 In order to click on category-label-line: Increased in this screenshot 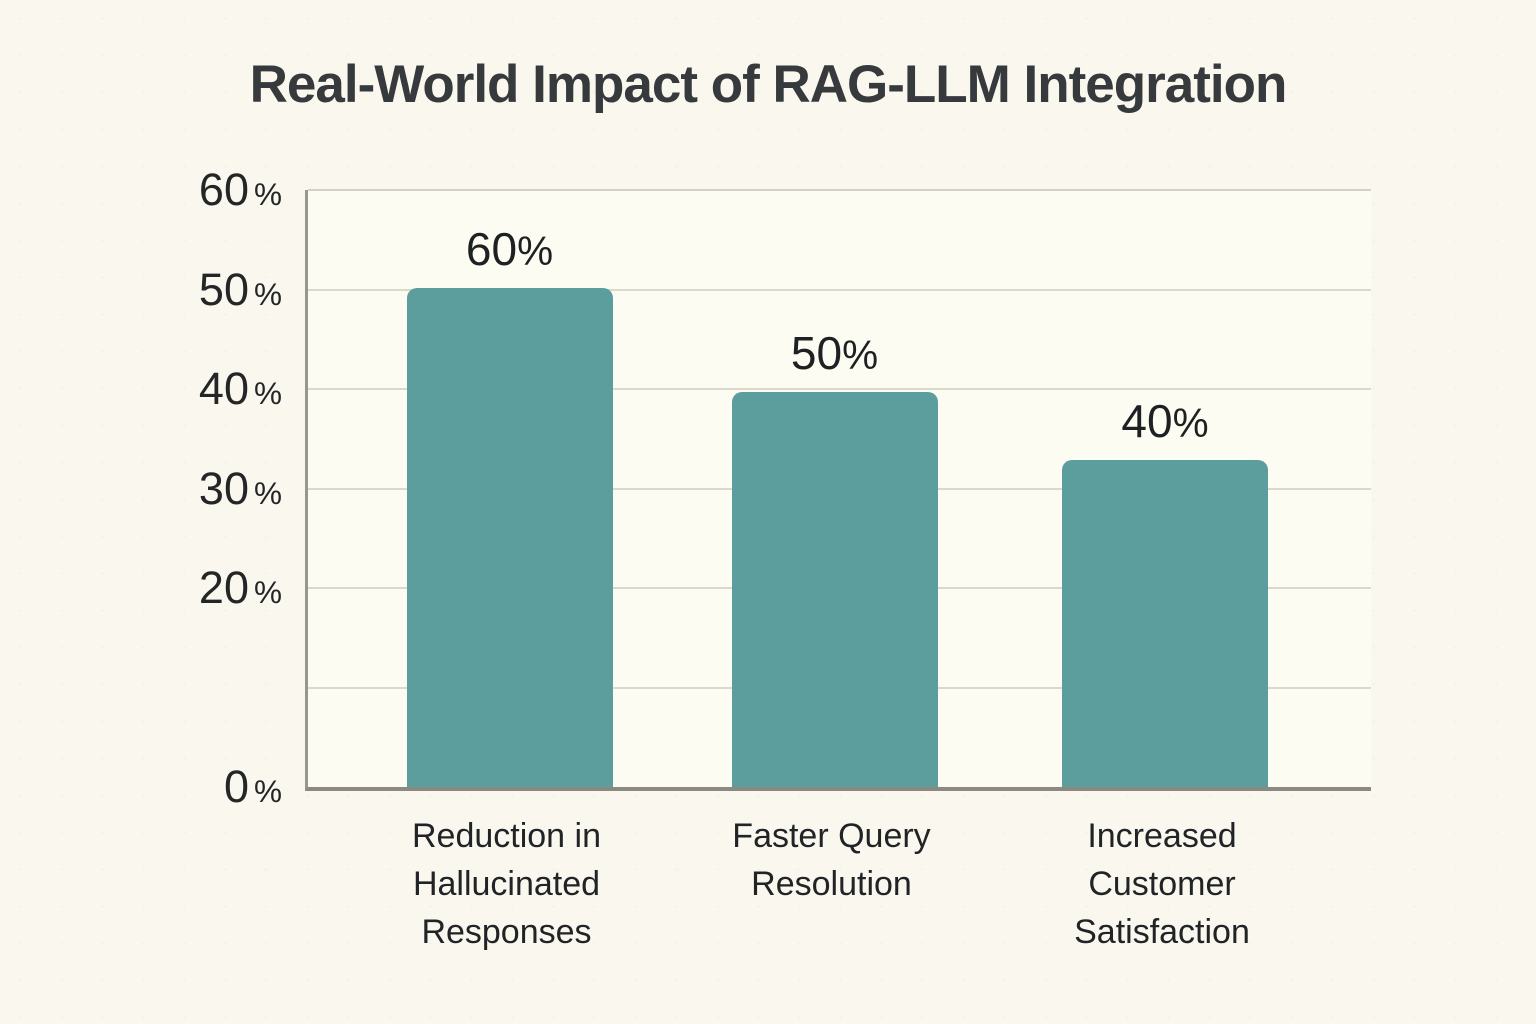, I will do `click(1162, 836)`.